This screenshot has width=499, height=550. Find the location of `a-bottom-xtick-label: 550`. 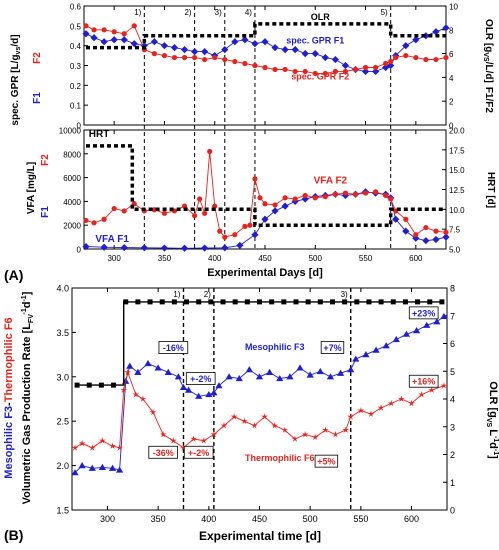

a-bottom-xtick-label: 550 is located at coordinates (366, 258).